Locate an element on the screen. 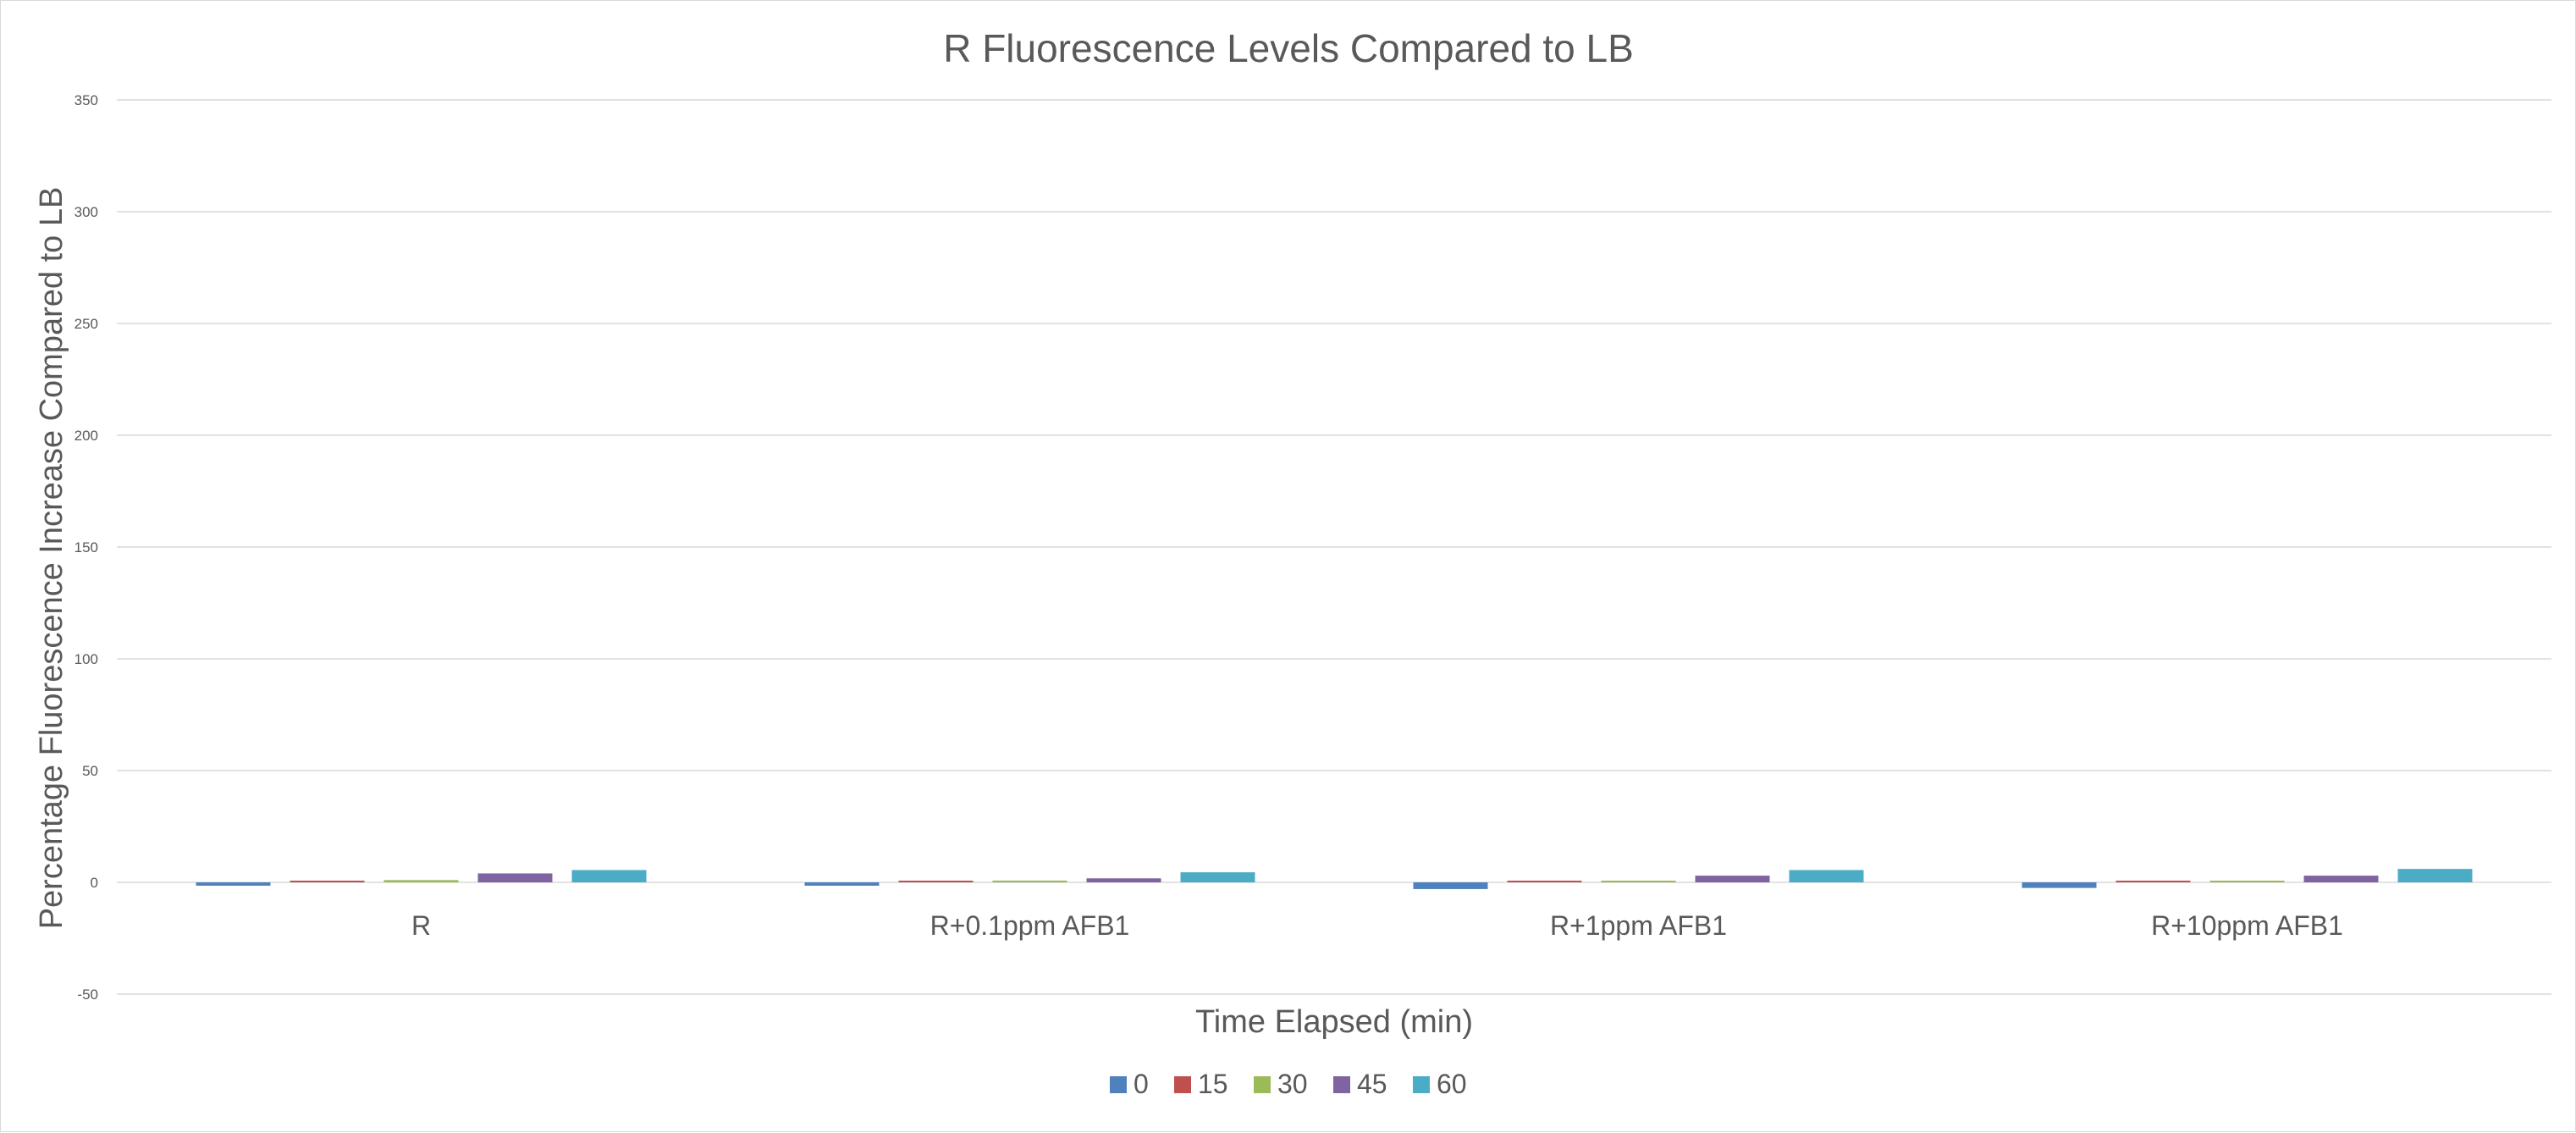 The image size is (2576, 1133). legend-label: 15 is located at coordinates (1213, 1084).